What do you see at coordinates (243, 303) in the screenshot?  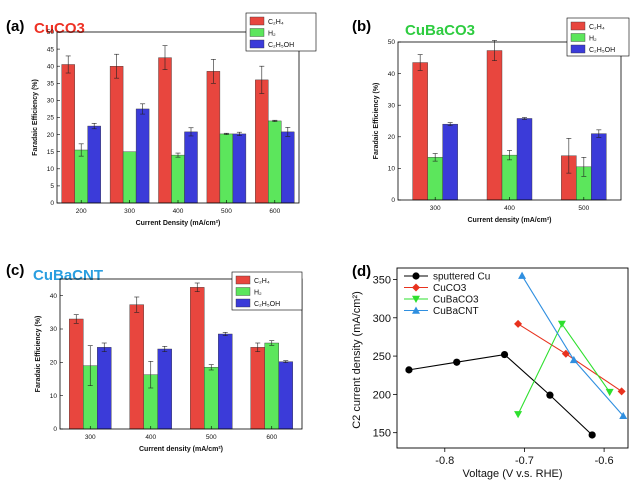 I see `legend-swatch-C2H5OH` at bounding box center [243, 303].